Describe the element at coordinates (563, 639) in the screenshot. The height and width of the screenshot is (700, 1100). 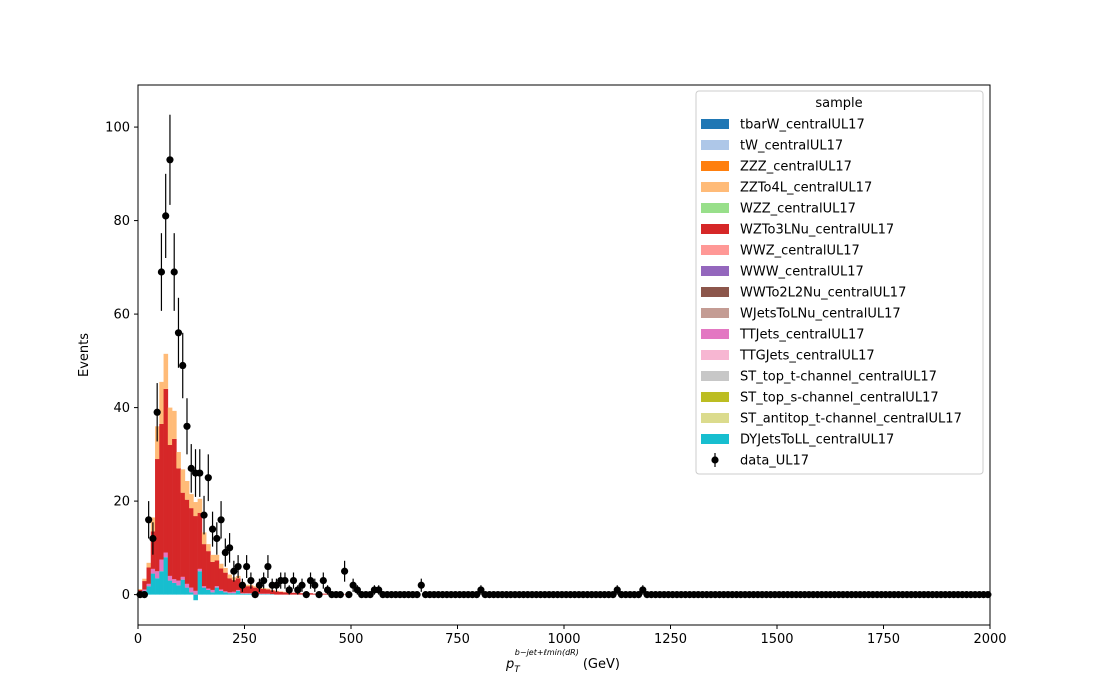
I see `x-tick-label: 1000` at that location.